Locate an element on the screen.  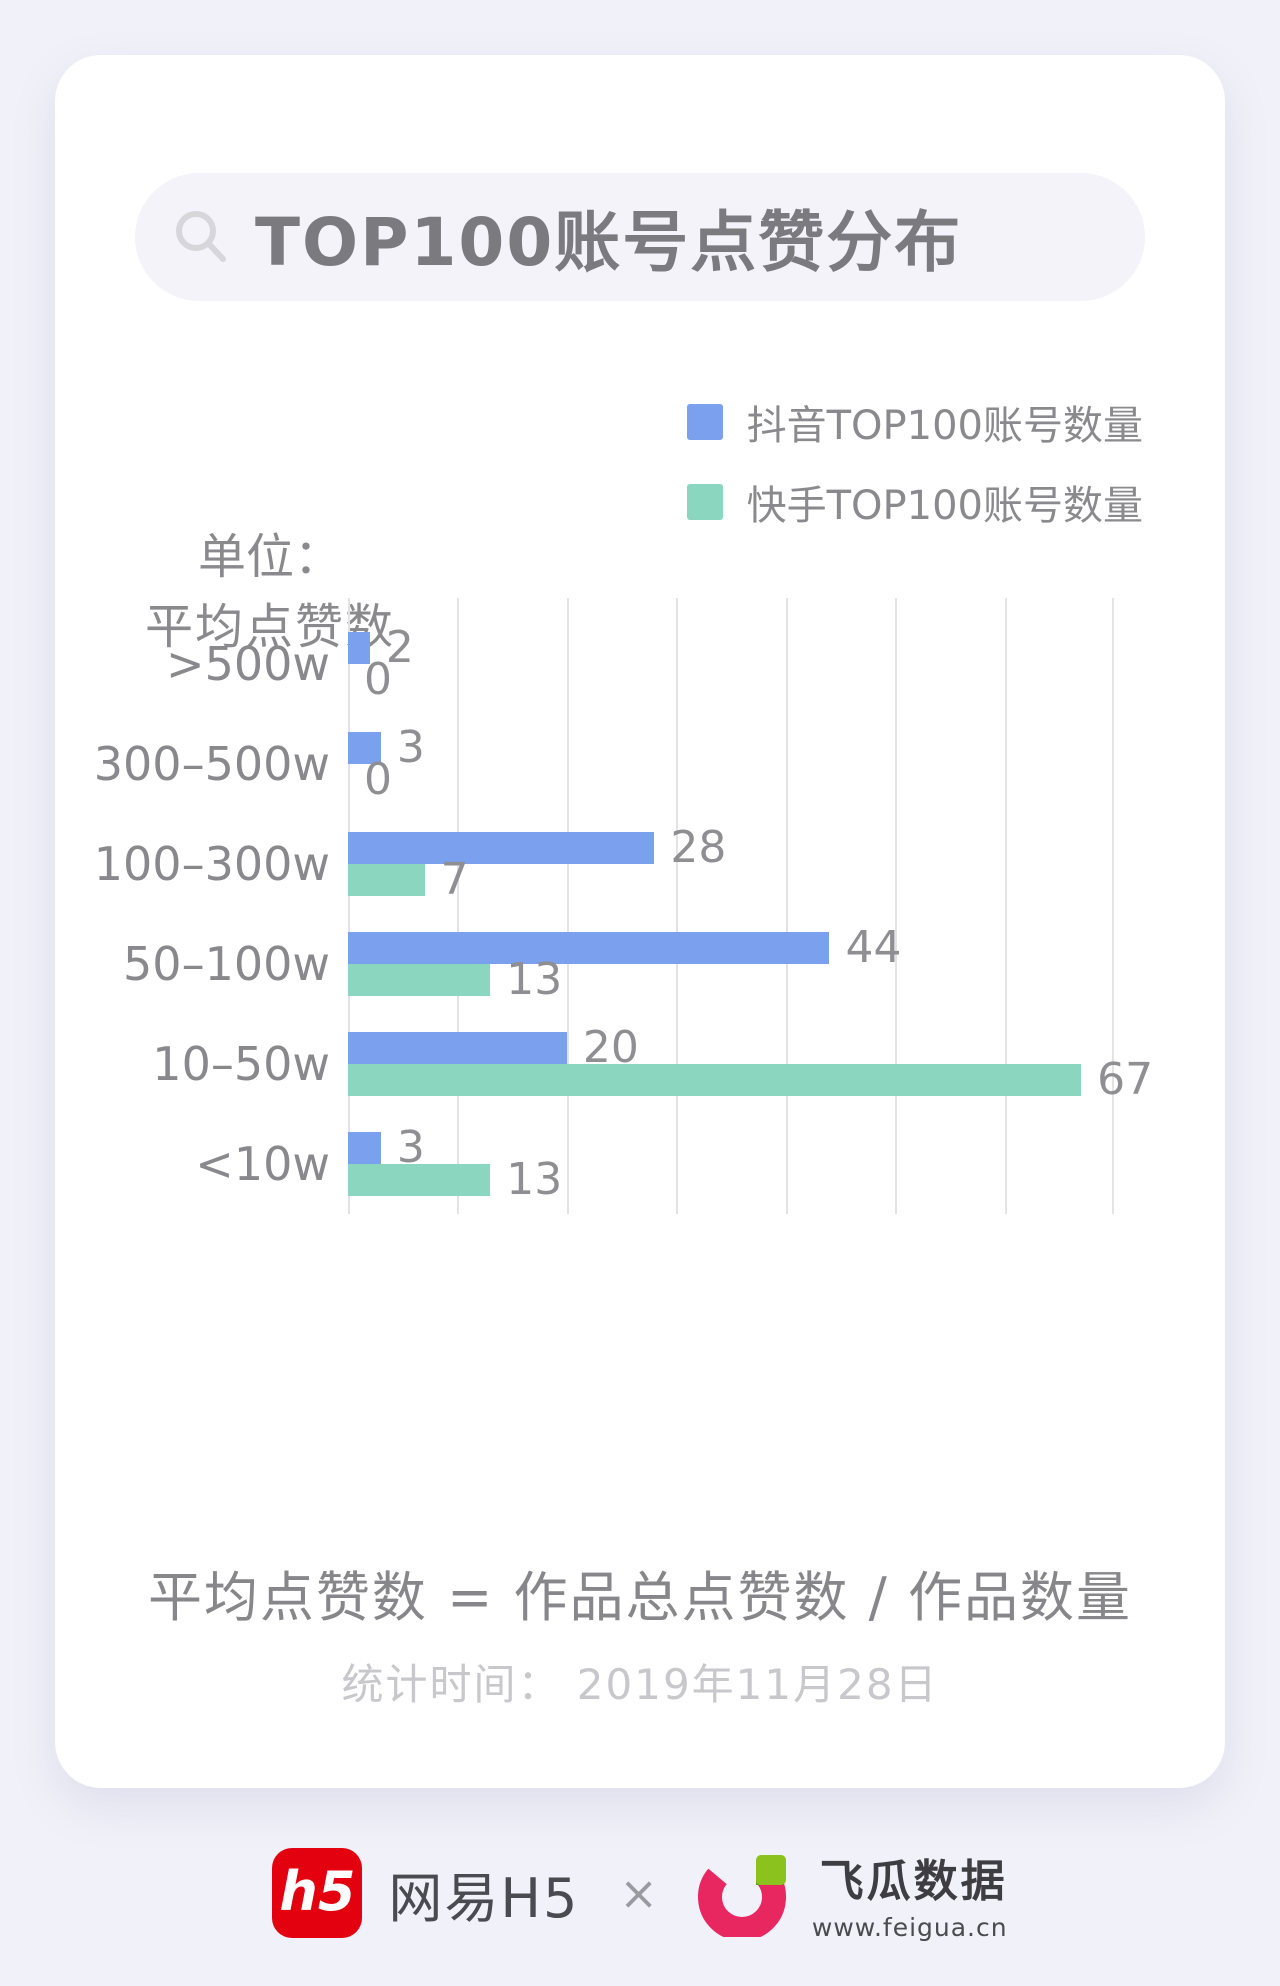
legend-item-kuaishou: 快手TOP100账号数量 is located at coordinates (914, 502).